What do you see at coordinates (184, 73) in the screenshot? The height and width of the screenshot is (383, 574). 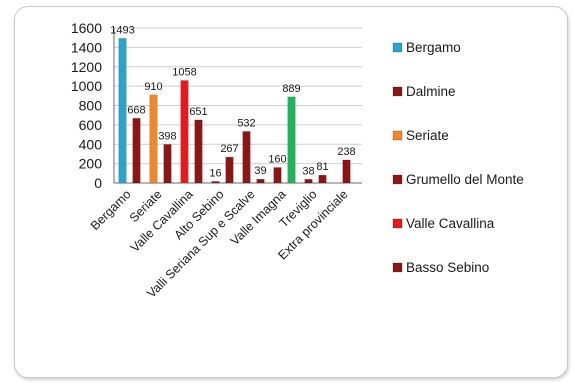 I see `data-label: 1058` at bounding box center [184, 73].